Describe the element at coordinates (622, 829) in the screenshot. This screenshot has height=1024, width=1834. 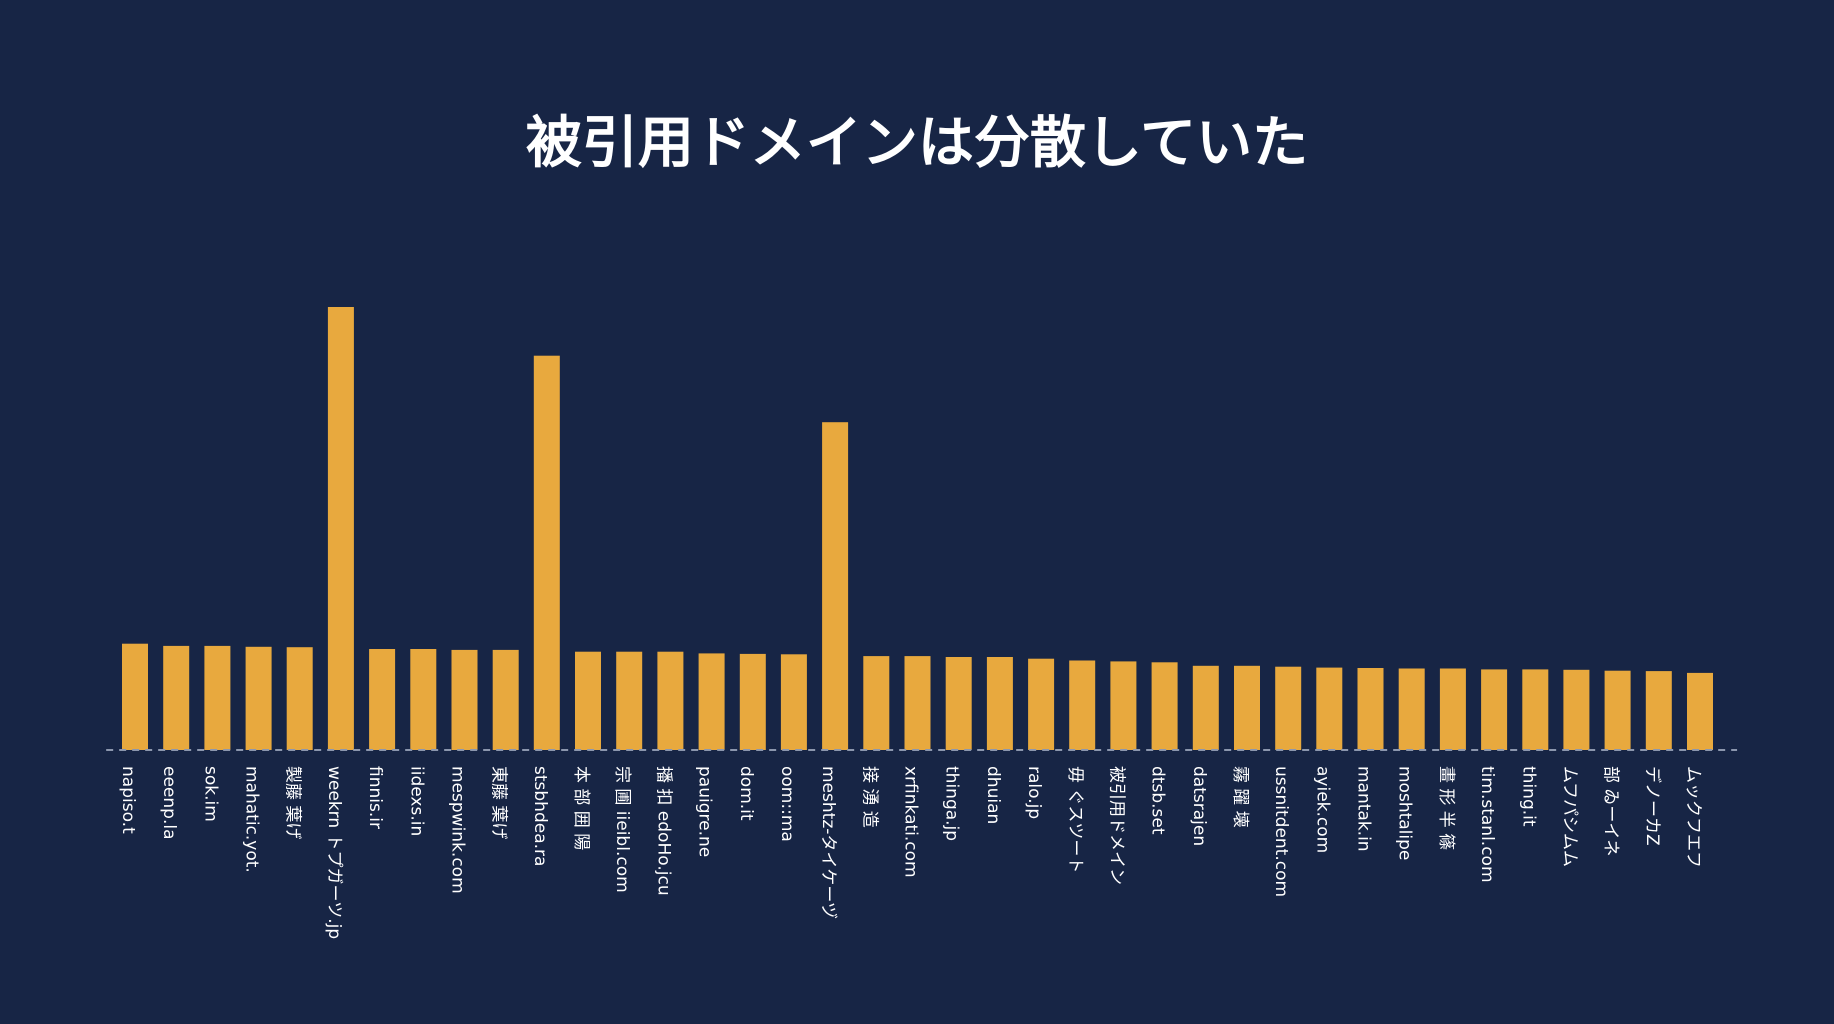
I see `x-tick-label-12: 宗 圃 iieibl.com` at that location.